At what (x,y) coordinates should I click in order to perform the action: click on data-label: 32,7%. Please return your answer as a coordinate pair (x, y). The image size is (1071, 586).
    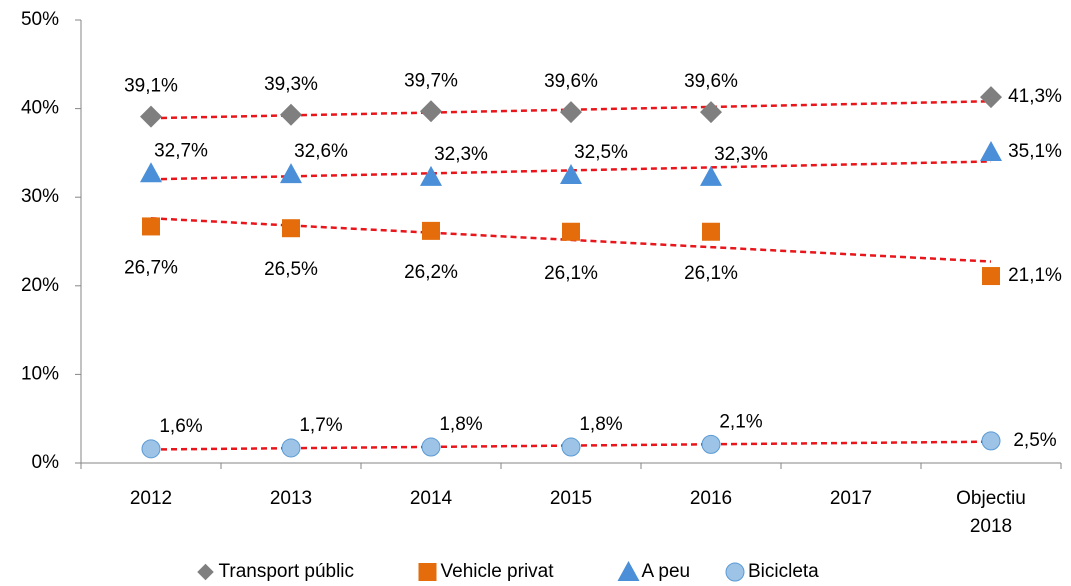
    Looking at the image, I should click on (181, 150).